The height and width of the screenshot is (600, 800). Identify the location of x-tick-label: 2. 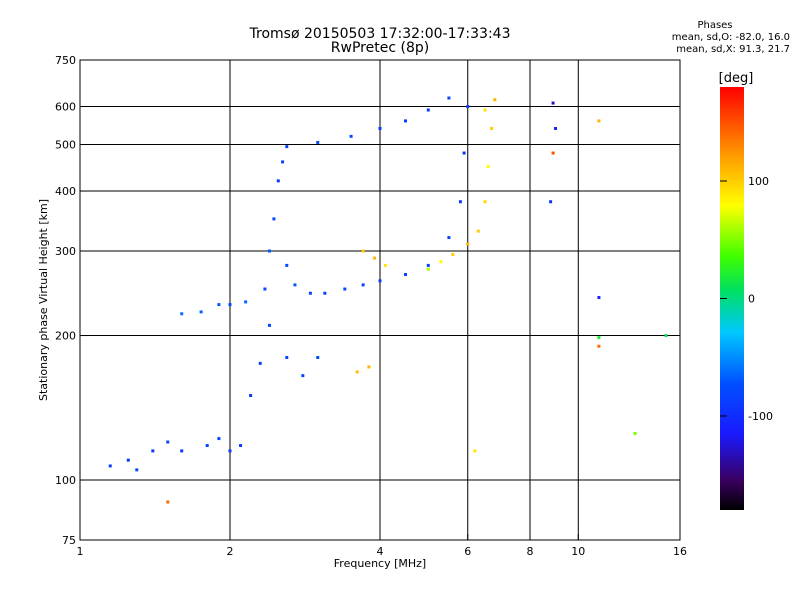
(230, 551).